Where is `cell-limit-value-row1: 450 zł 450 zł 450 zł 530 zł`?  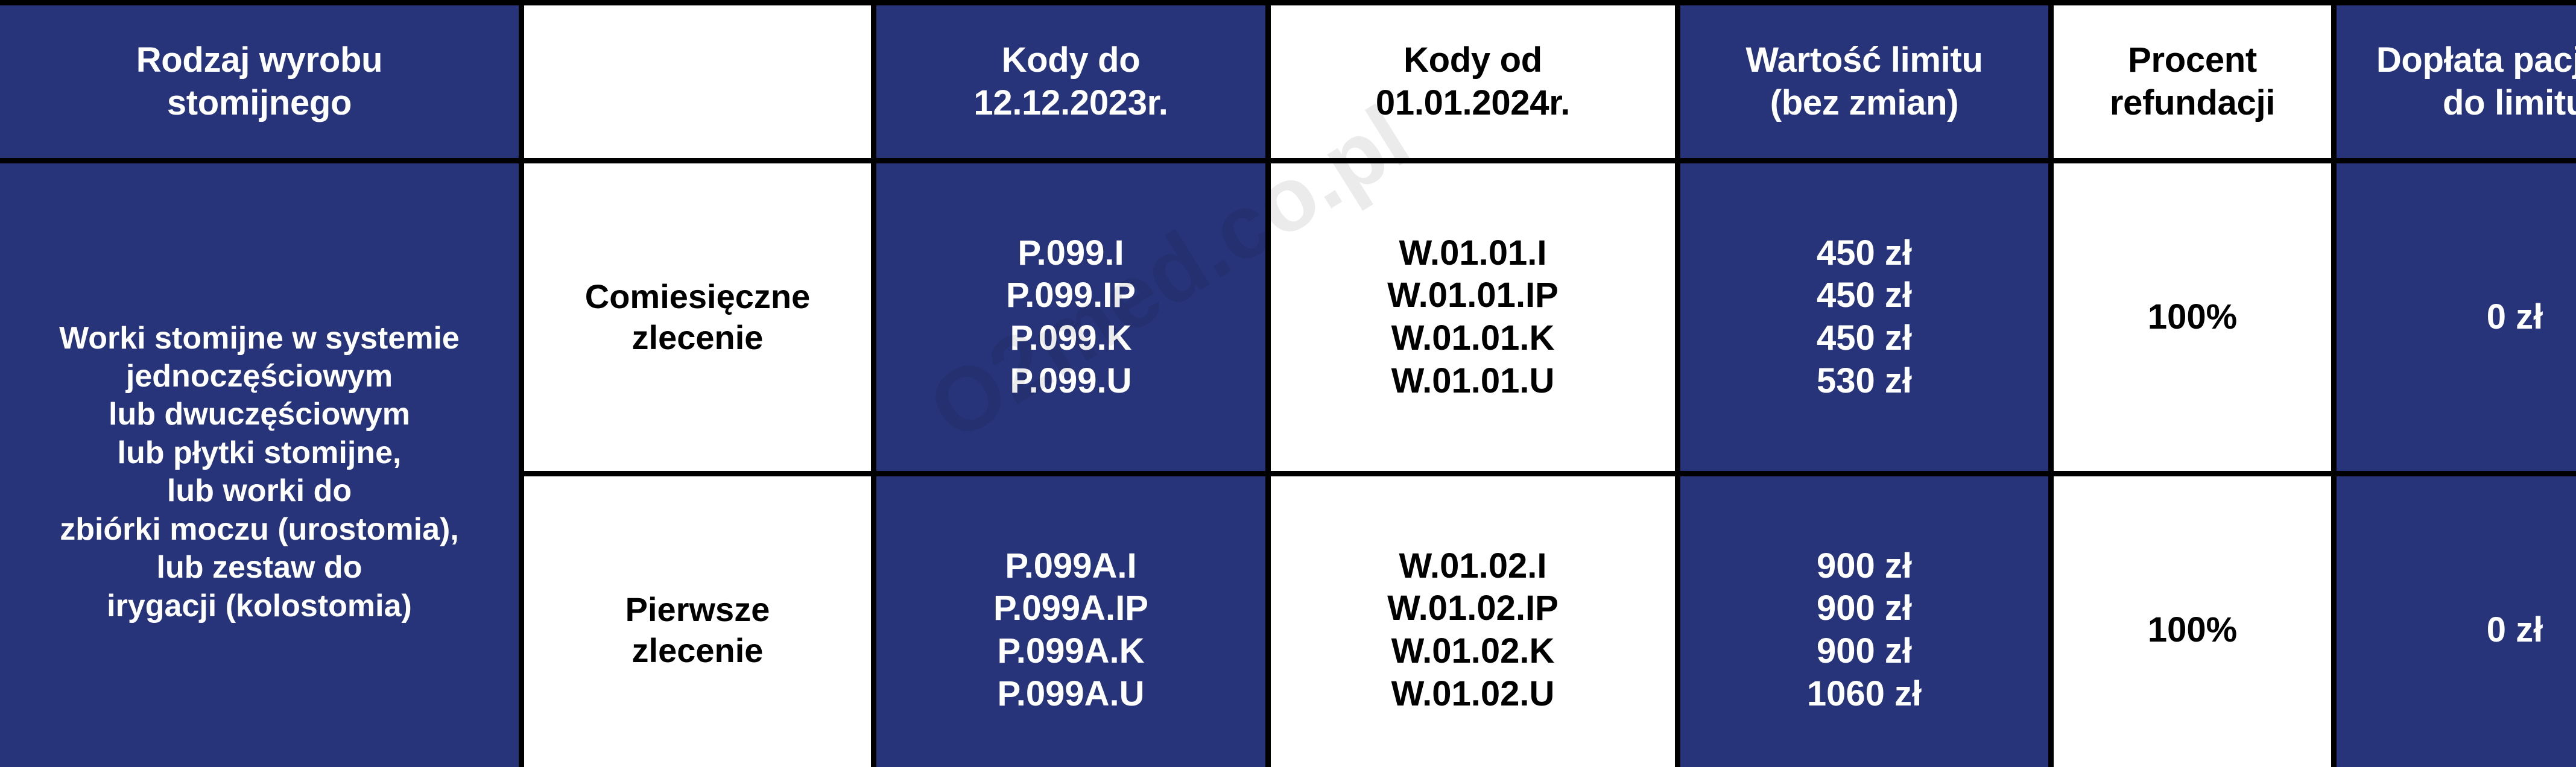 cell-limit-value-row1: 450 zł 450 zł 450 zł 530 zł is located at coordinates (1864, 317).